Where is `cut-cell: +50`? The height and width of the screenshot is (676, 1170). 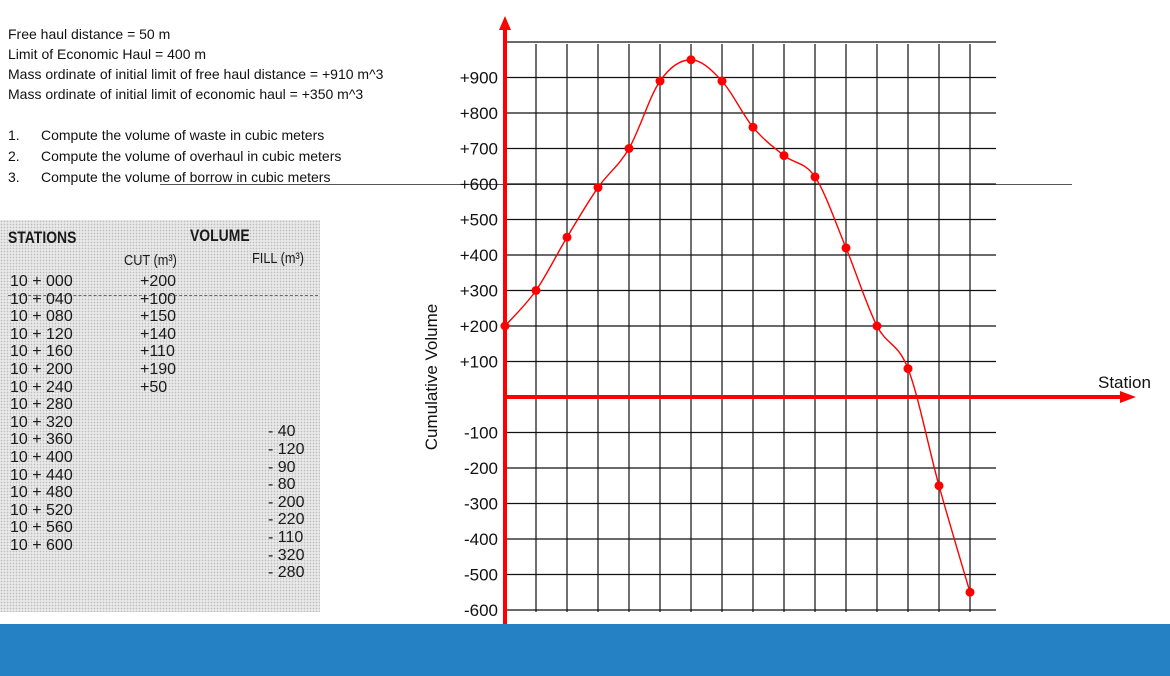 cut-cell: +50 is located at coordinates (154, 387).